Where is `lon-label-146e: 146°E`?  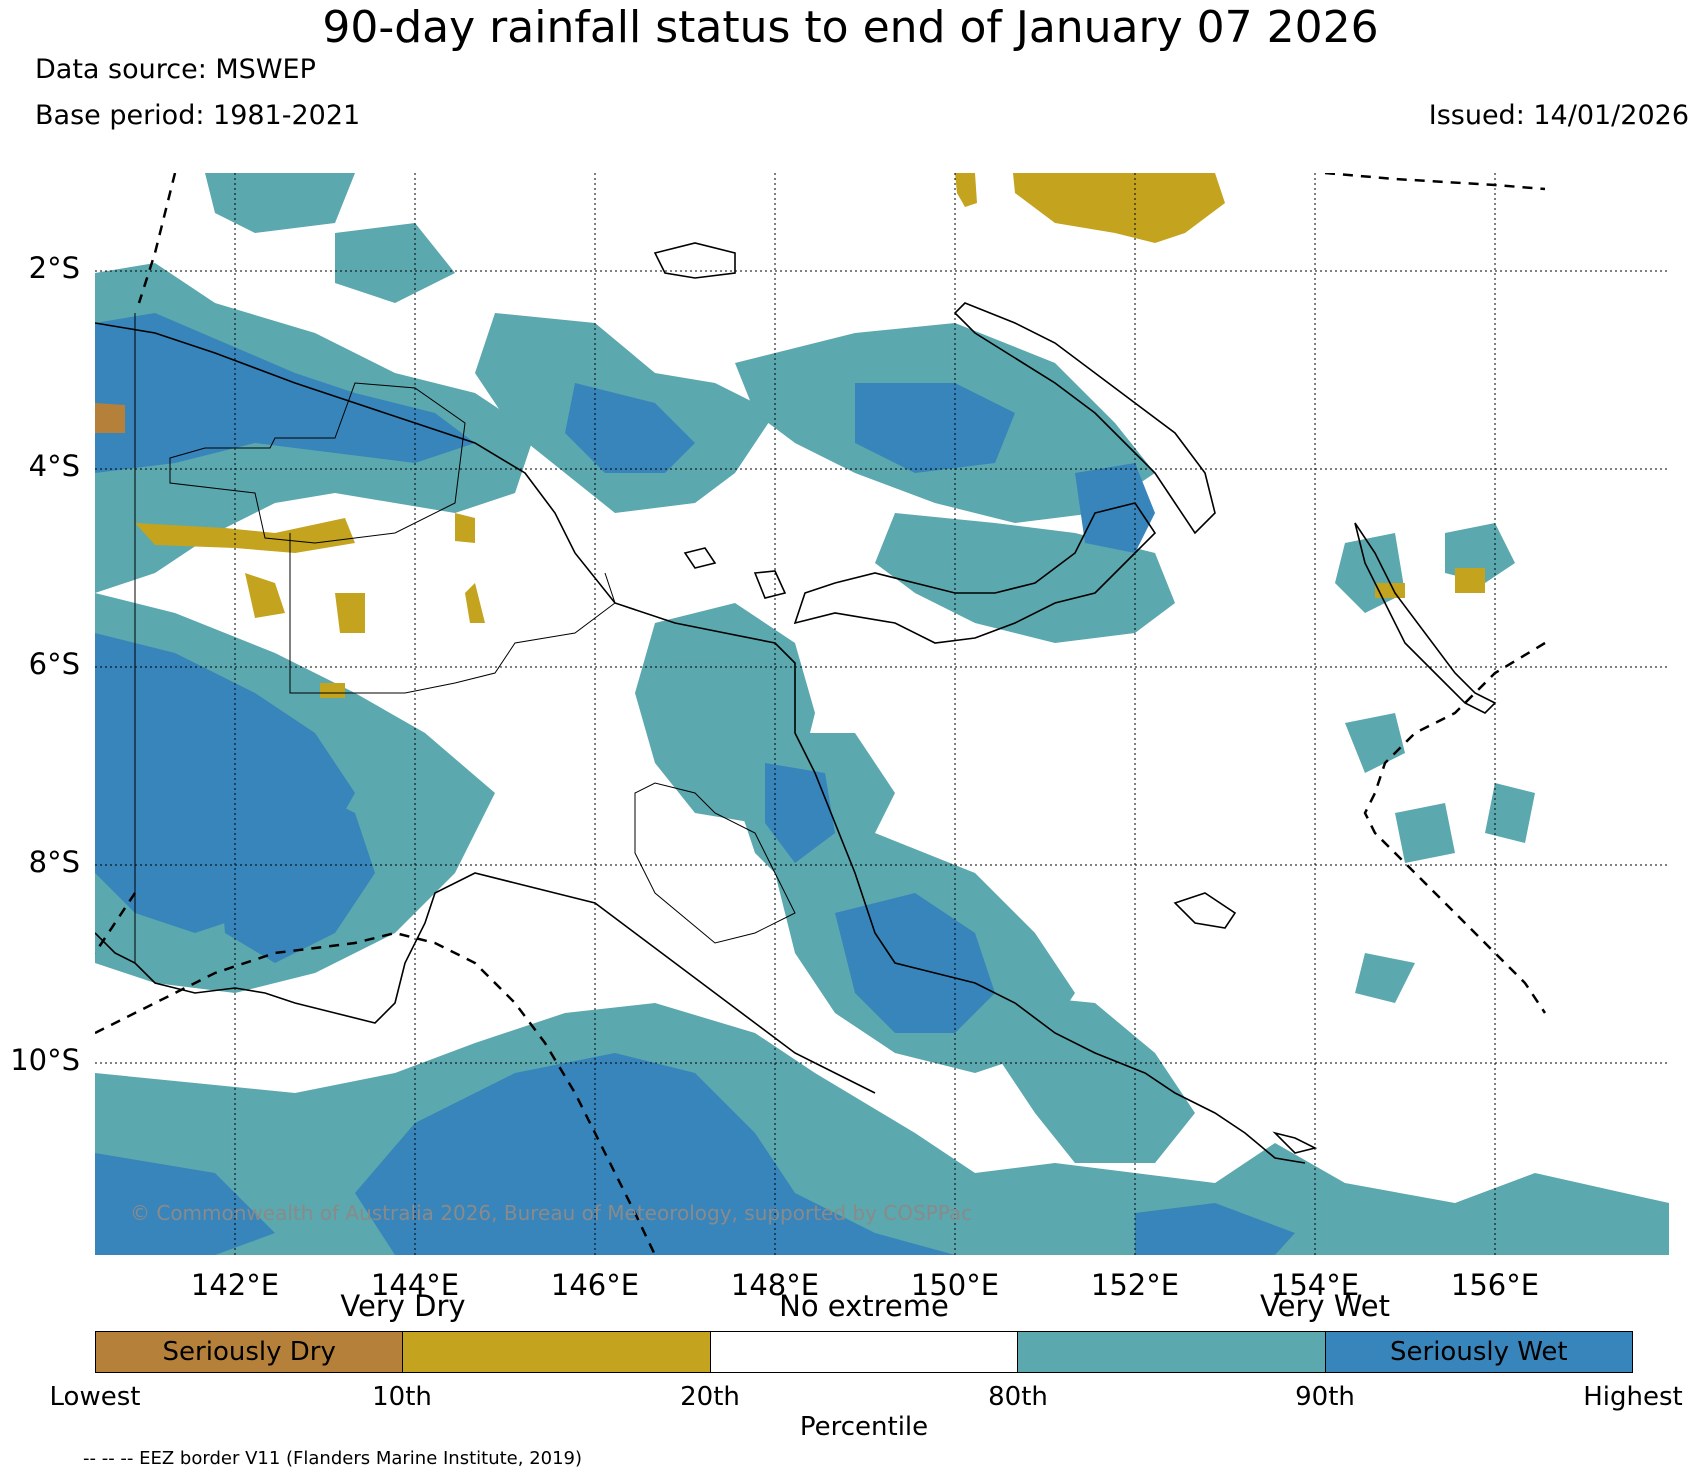
lon-label-146e: 146°E is located at coordinates (595, 1285).